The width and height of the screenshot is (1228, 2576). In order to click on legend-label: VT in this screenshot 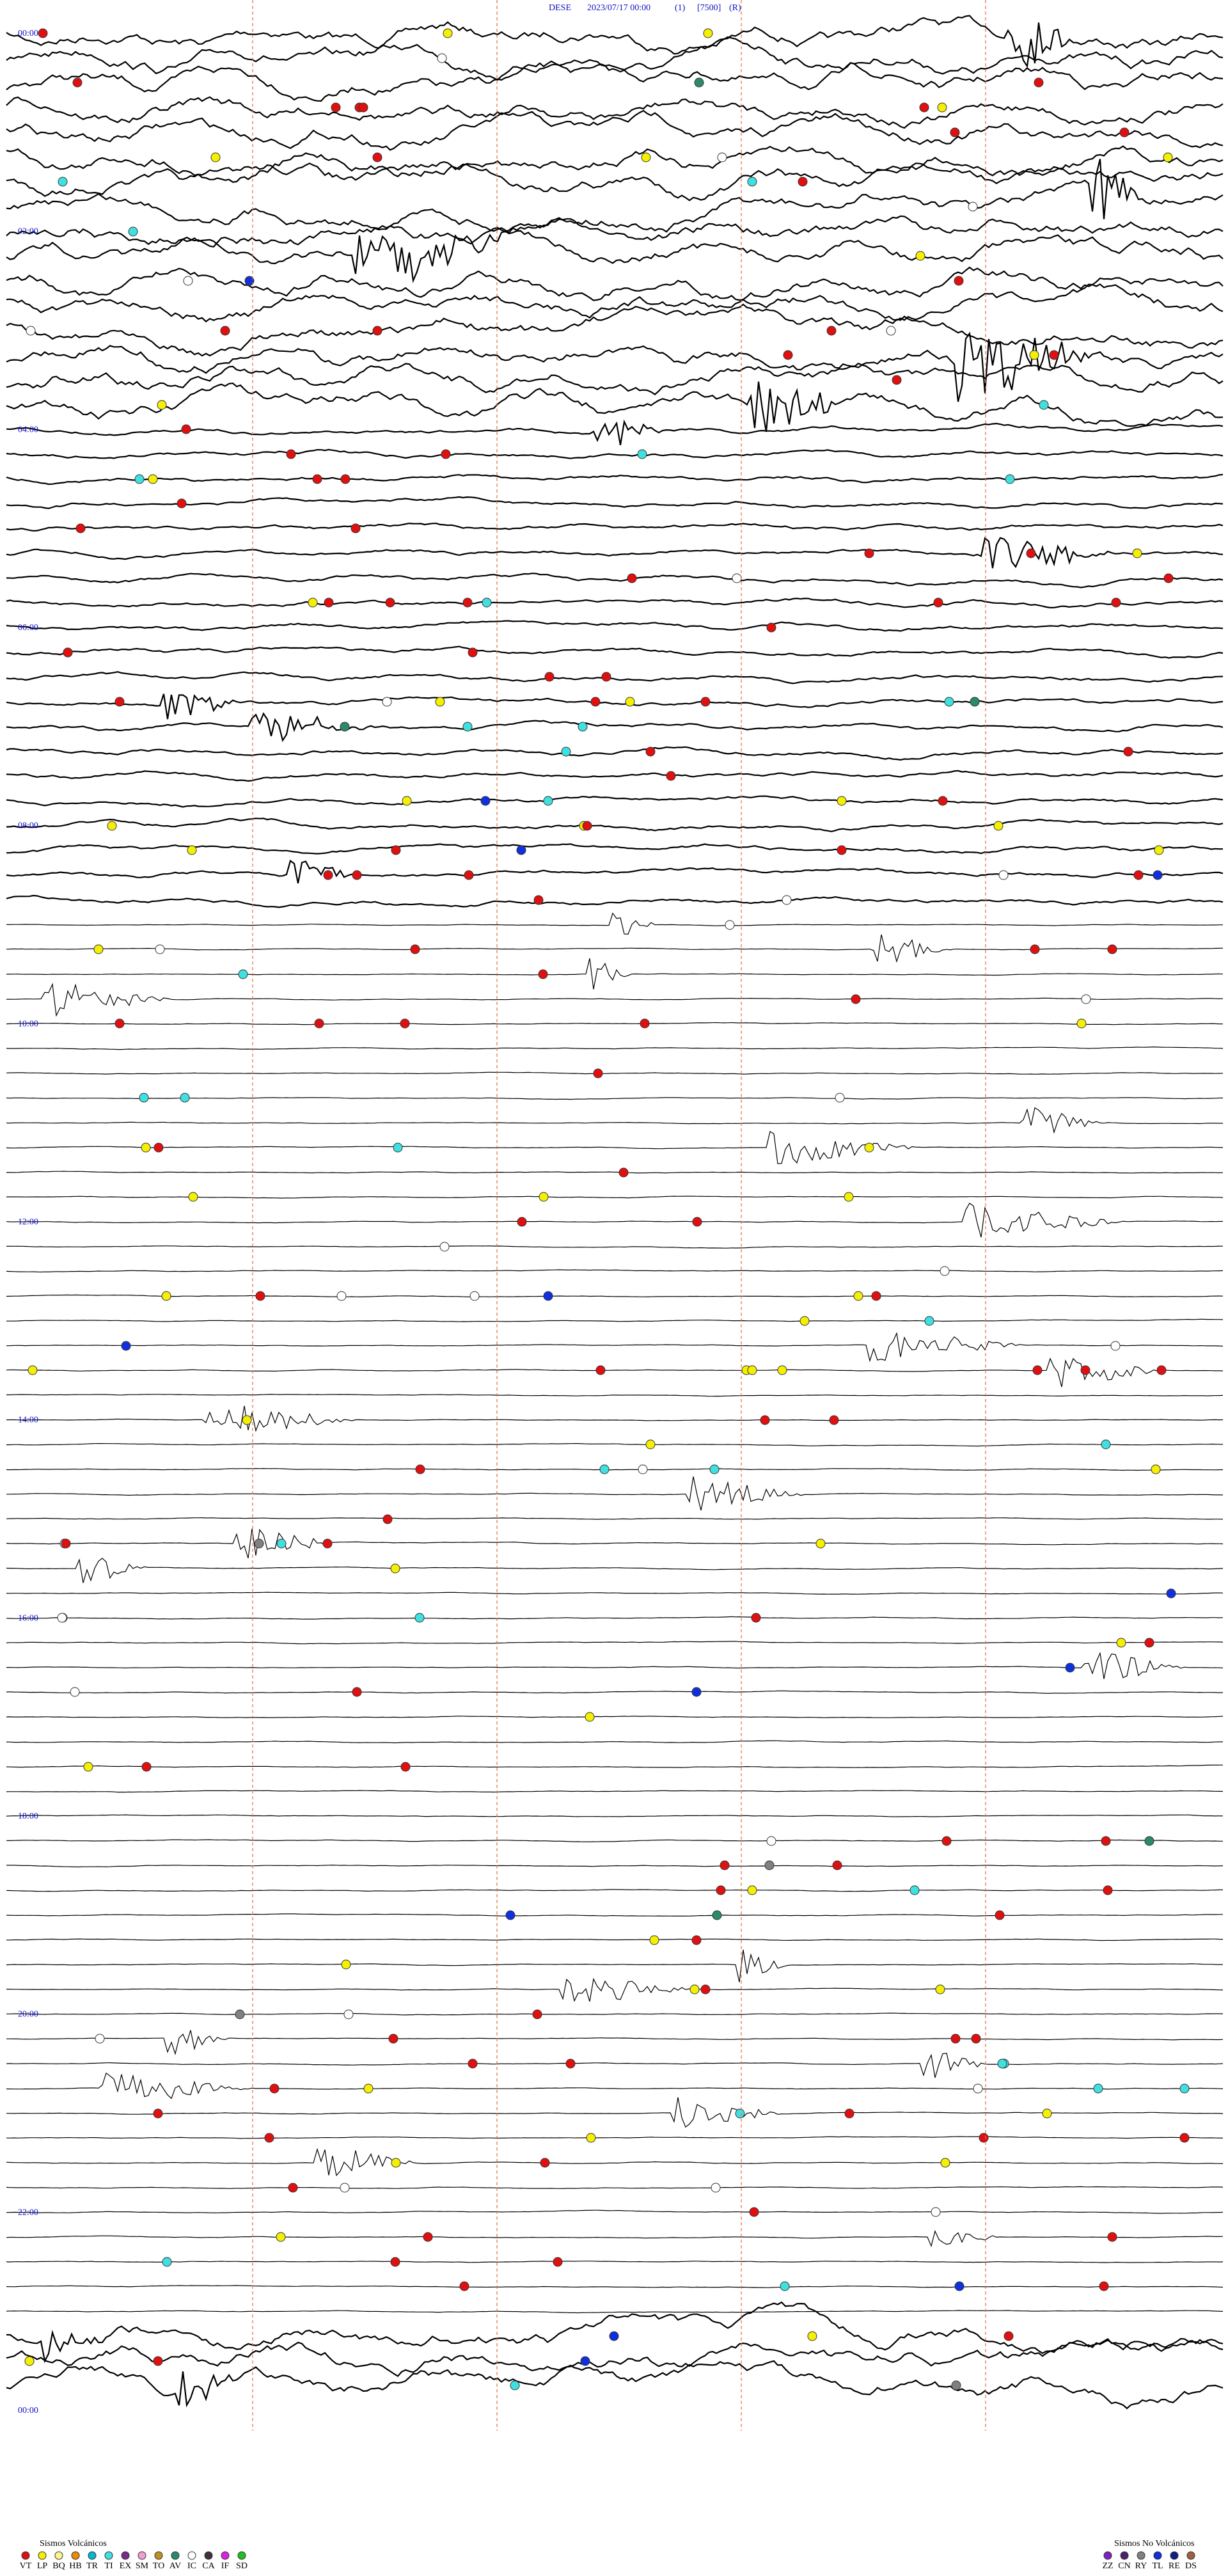, I will do `click(26, 2566)`.